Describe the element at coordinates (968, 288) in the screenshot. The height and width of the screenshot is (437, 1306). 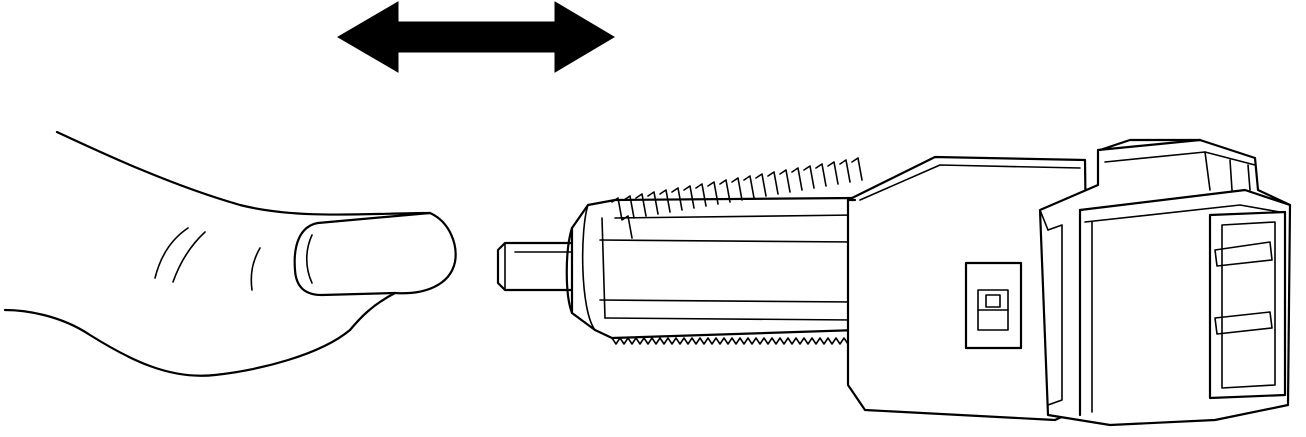
I see `switch-housing` at that location.